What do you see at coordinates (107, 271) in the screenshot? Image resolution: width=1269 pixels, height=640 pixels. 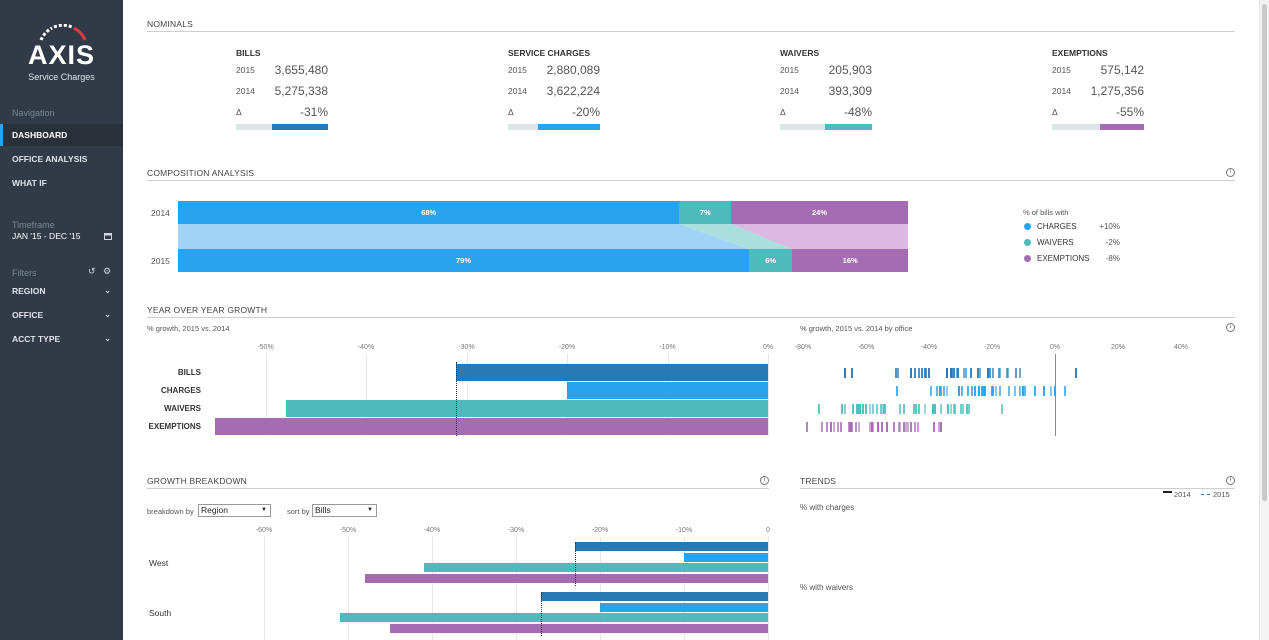 I see `settings-icon: ⚙` at bounding box center [107, 271].